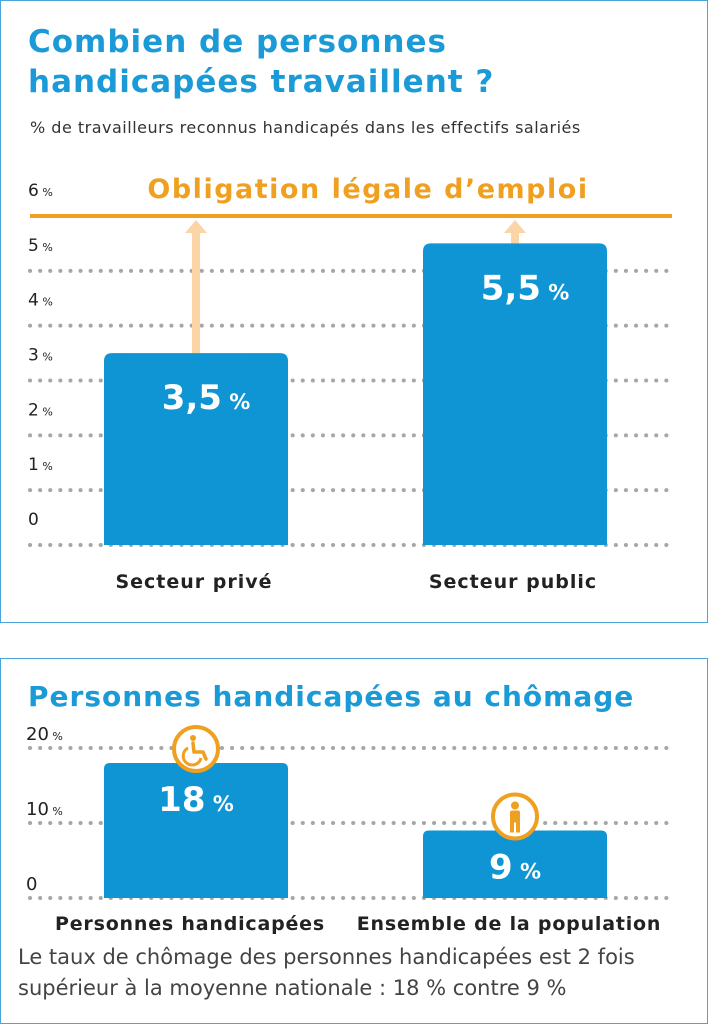 Image resolution: width=708 pixels, height=1024 pixels. What do you see at coordinates (199, 751) in the screenshot?
I see `wheelchair-icon-body` at bounding box center [199, 751].